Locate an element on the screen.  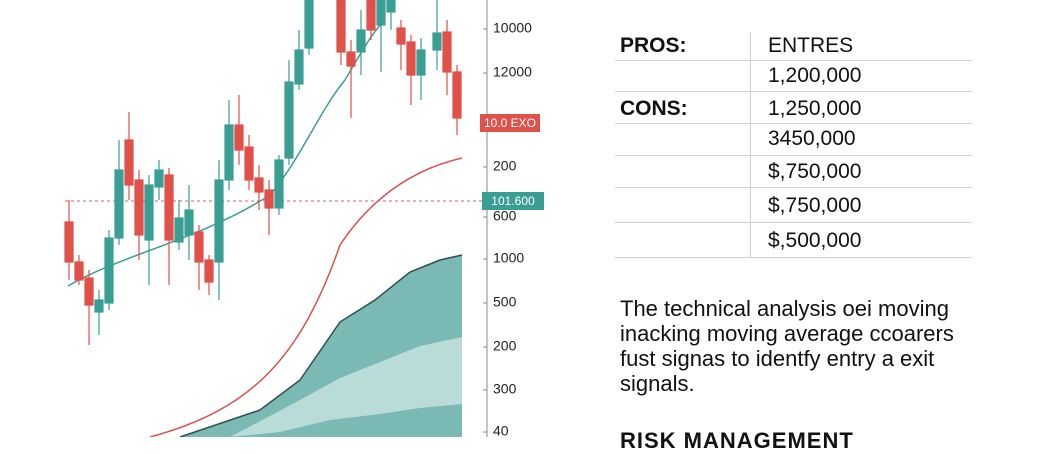
table-label: CONS: is located at coordinates (654, 108).